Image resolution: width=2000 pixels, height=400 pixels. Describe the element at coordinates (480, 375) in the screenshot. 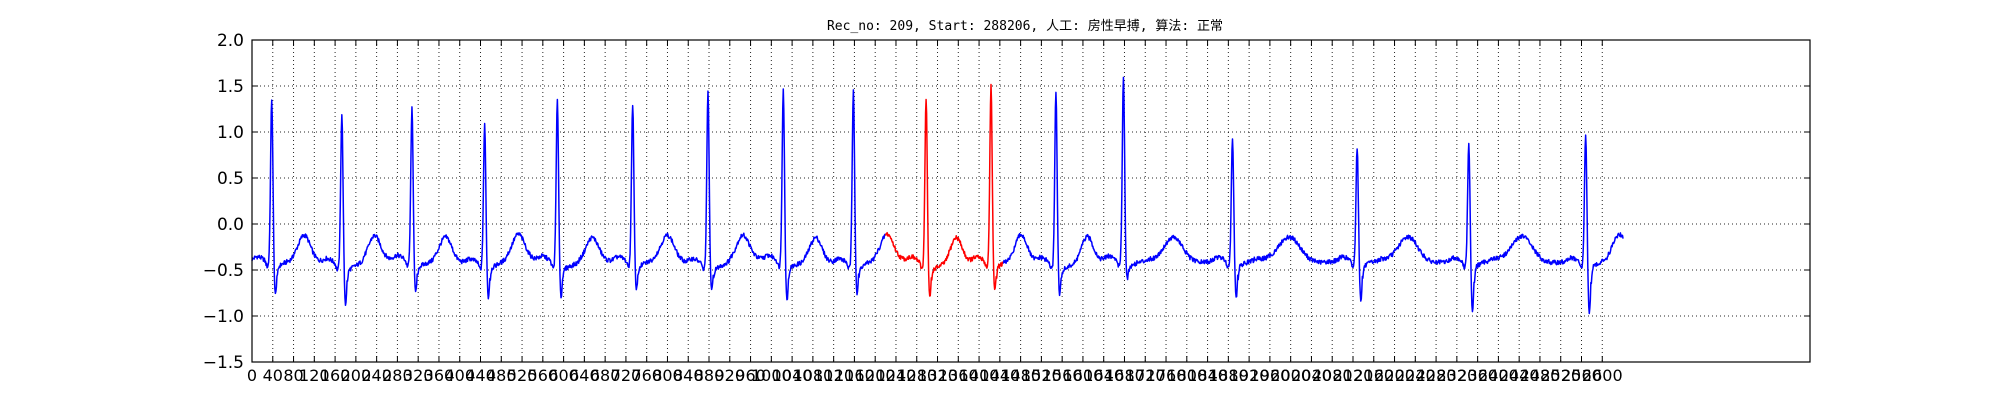

I see `x-tick-label: 440` at that location.